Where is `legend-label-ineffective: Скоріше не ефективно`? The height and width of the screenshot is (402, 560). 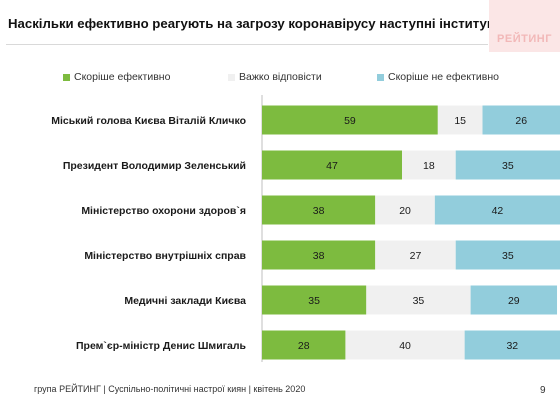
legend-label-ineffective: Скоріше не ефективно is located at coordinates (443, 77).